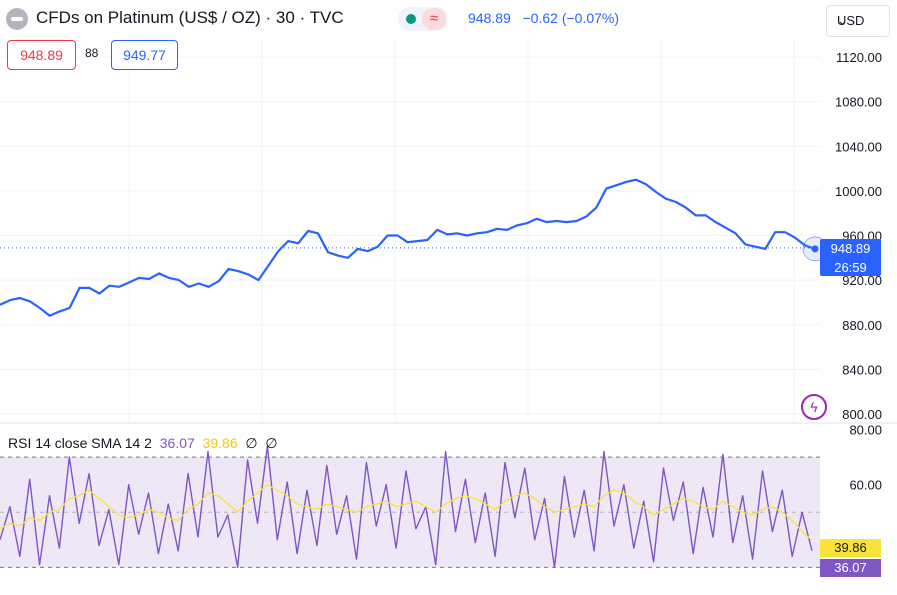  Describe the element at coordinates (858, 146) in the screenshot. I see `y-tick-label: 1040.00` at that location.